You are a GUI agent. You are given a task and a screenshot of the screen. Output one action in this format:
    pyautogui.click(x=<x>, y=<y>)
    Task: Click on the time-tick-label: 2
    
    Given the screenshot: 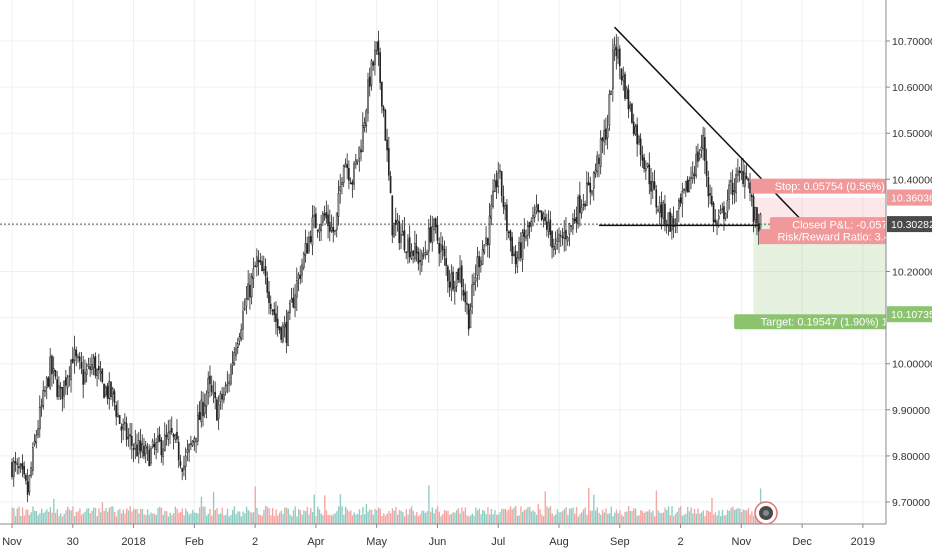 What is the action you would take?
    pyautogui.click(x=255, y=542)
    